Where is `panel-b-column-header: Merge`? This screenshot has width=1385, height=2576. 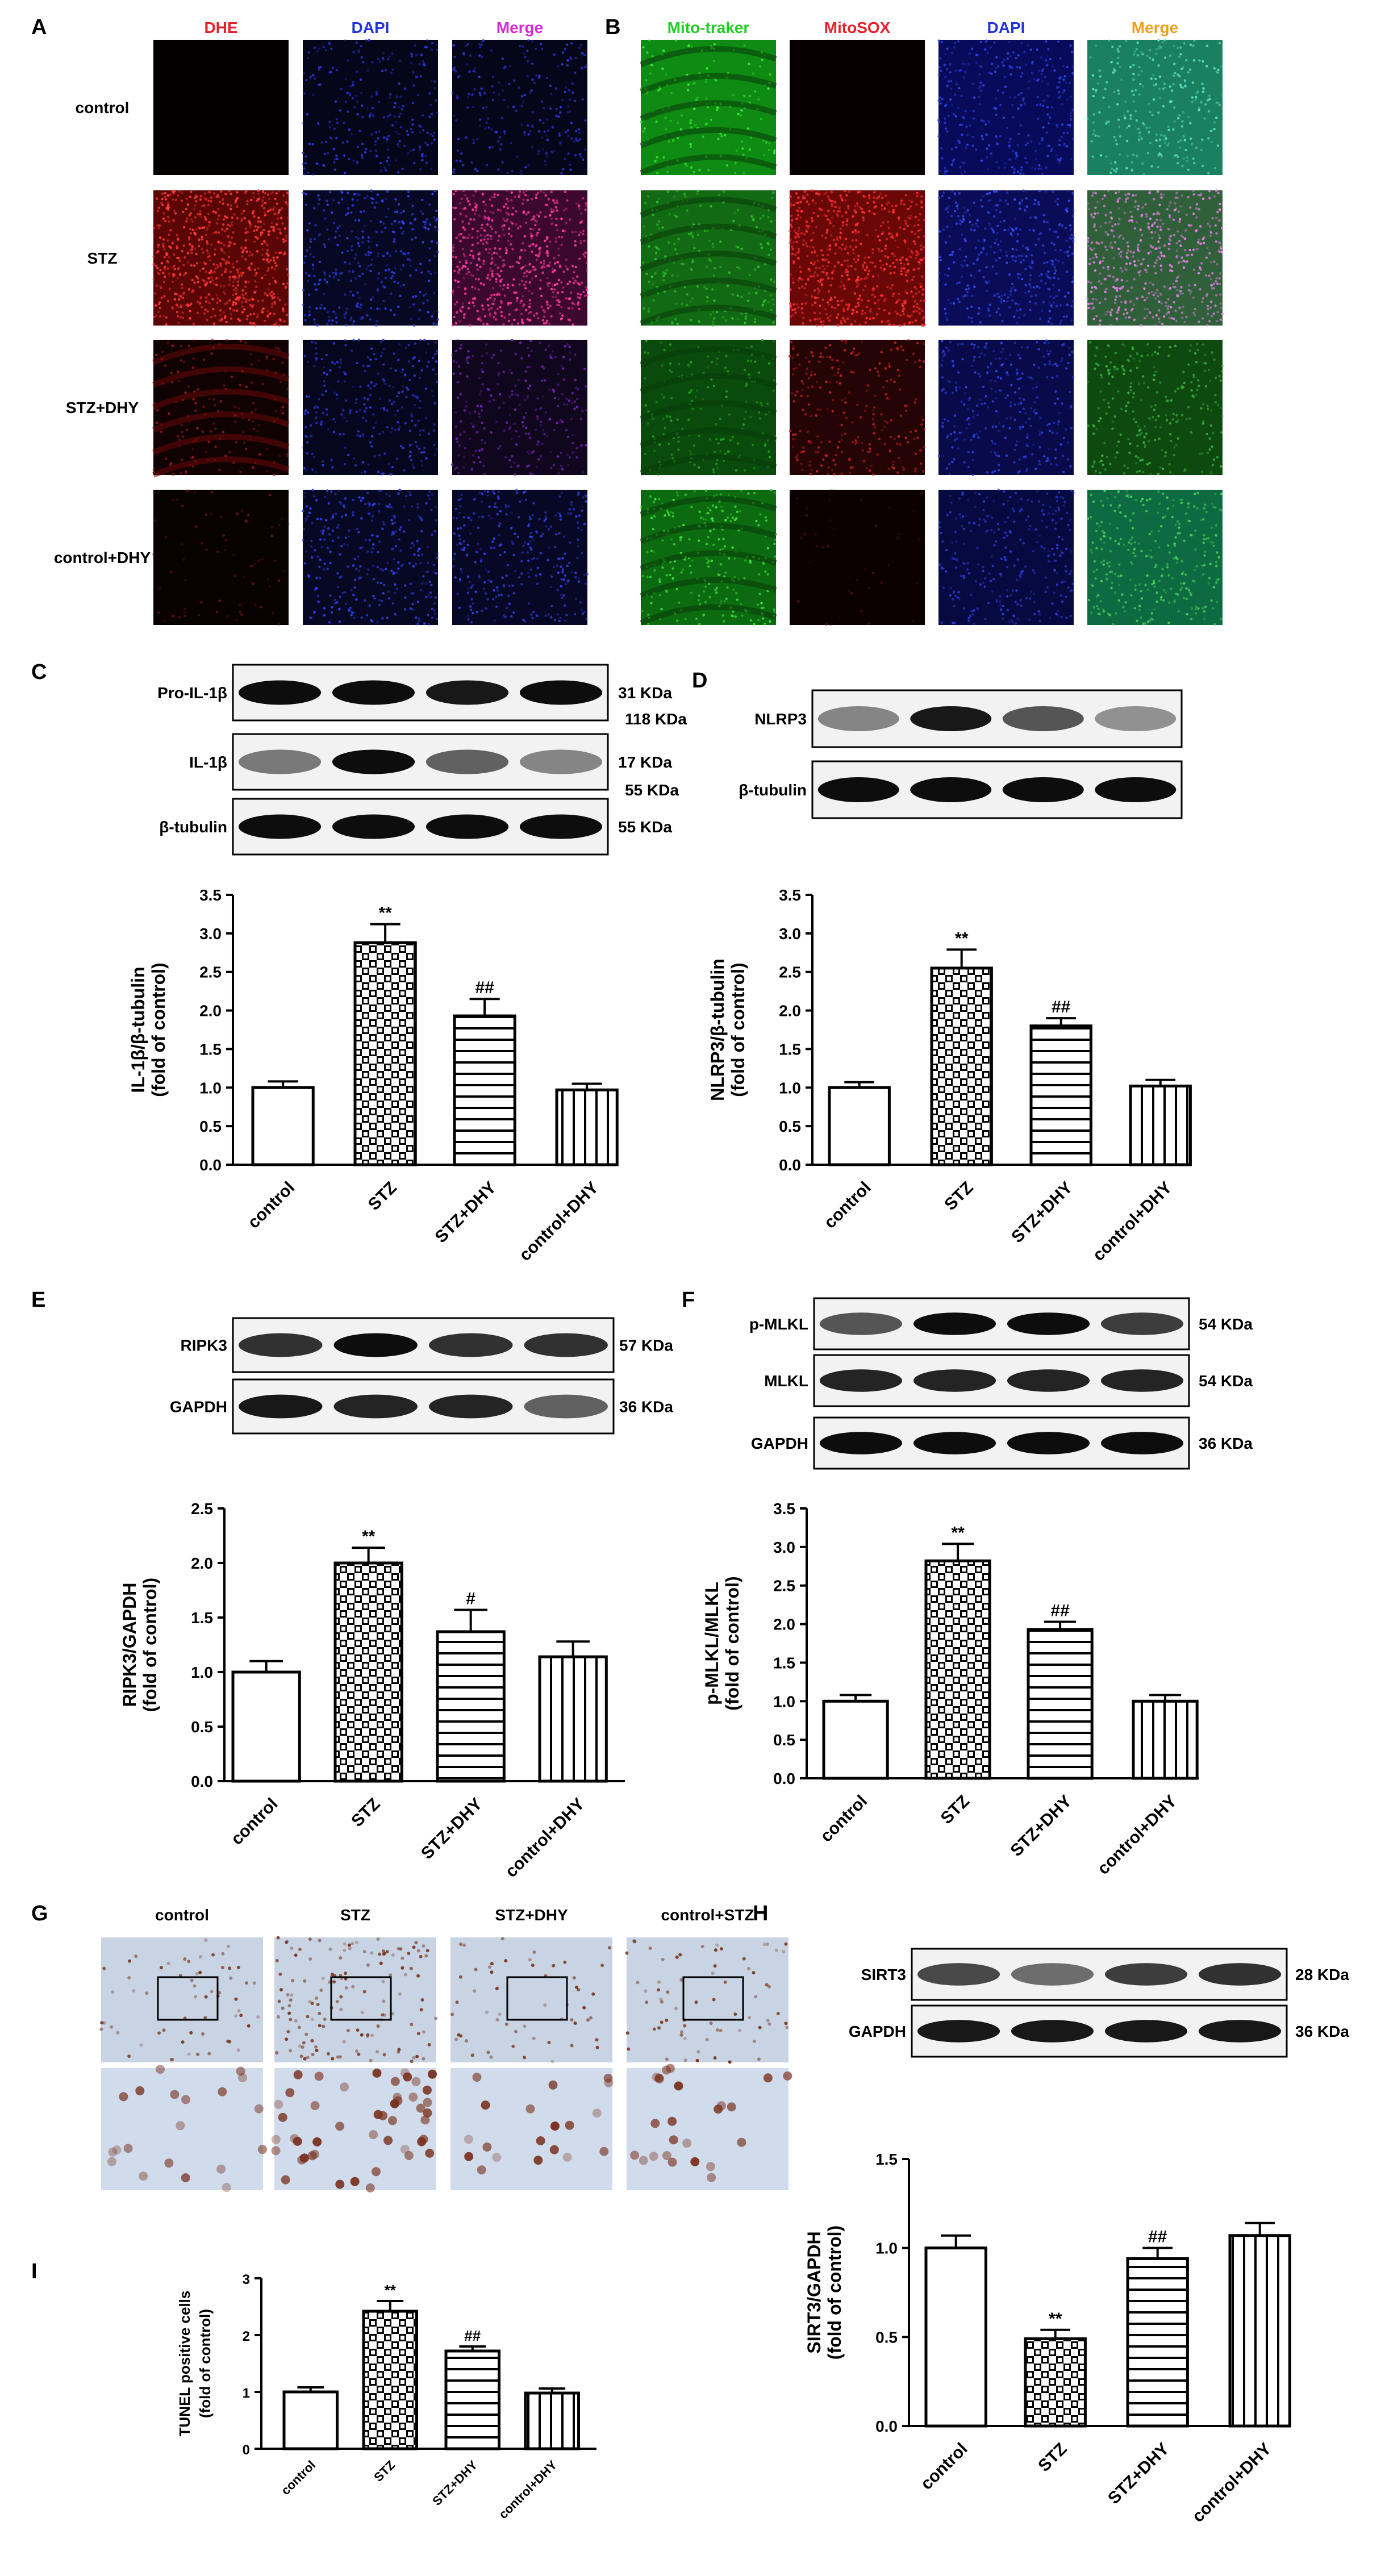 panel-b-column-header: Merge is located at coordinates (1155, 28).